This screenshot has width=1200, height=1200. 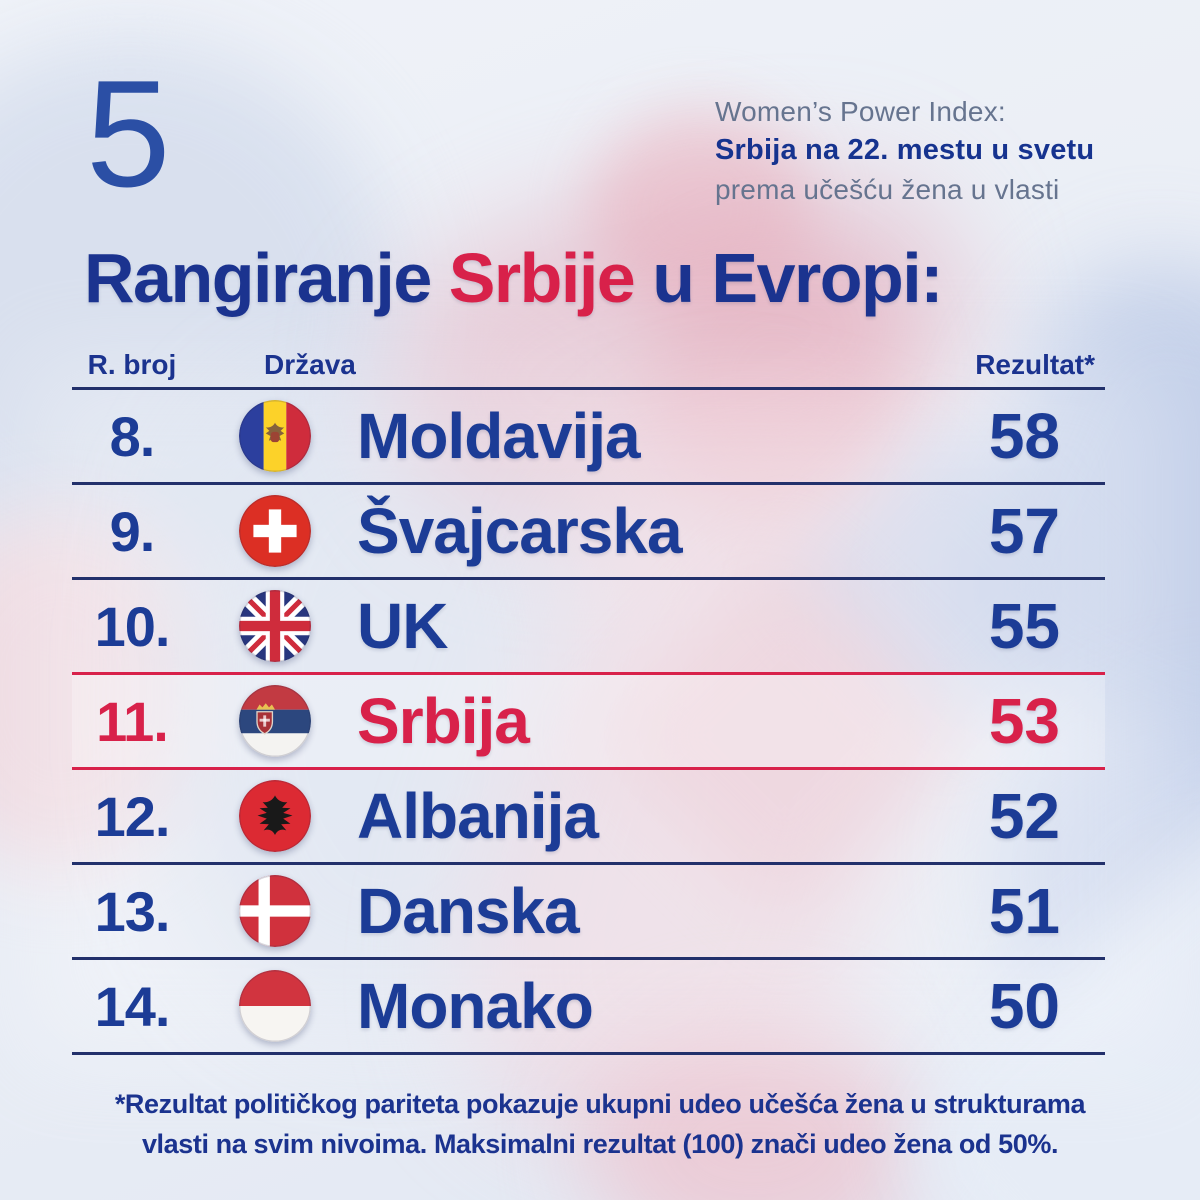 What do you see at coordinates (132, 436) in the screenshot?
I see `rank-cell: 8.` at bounding box center [132, 436].